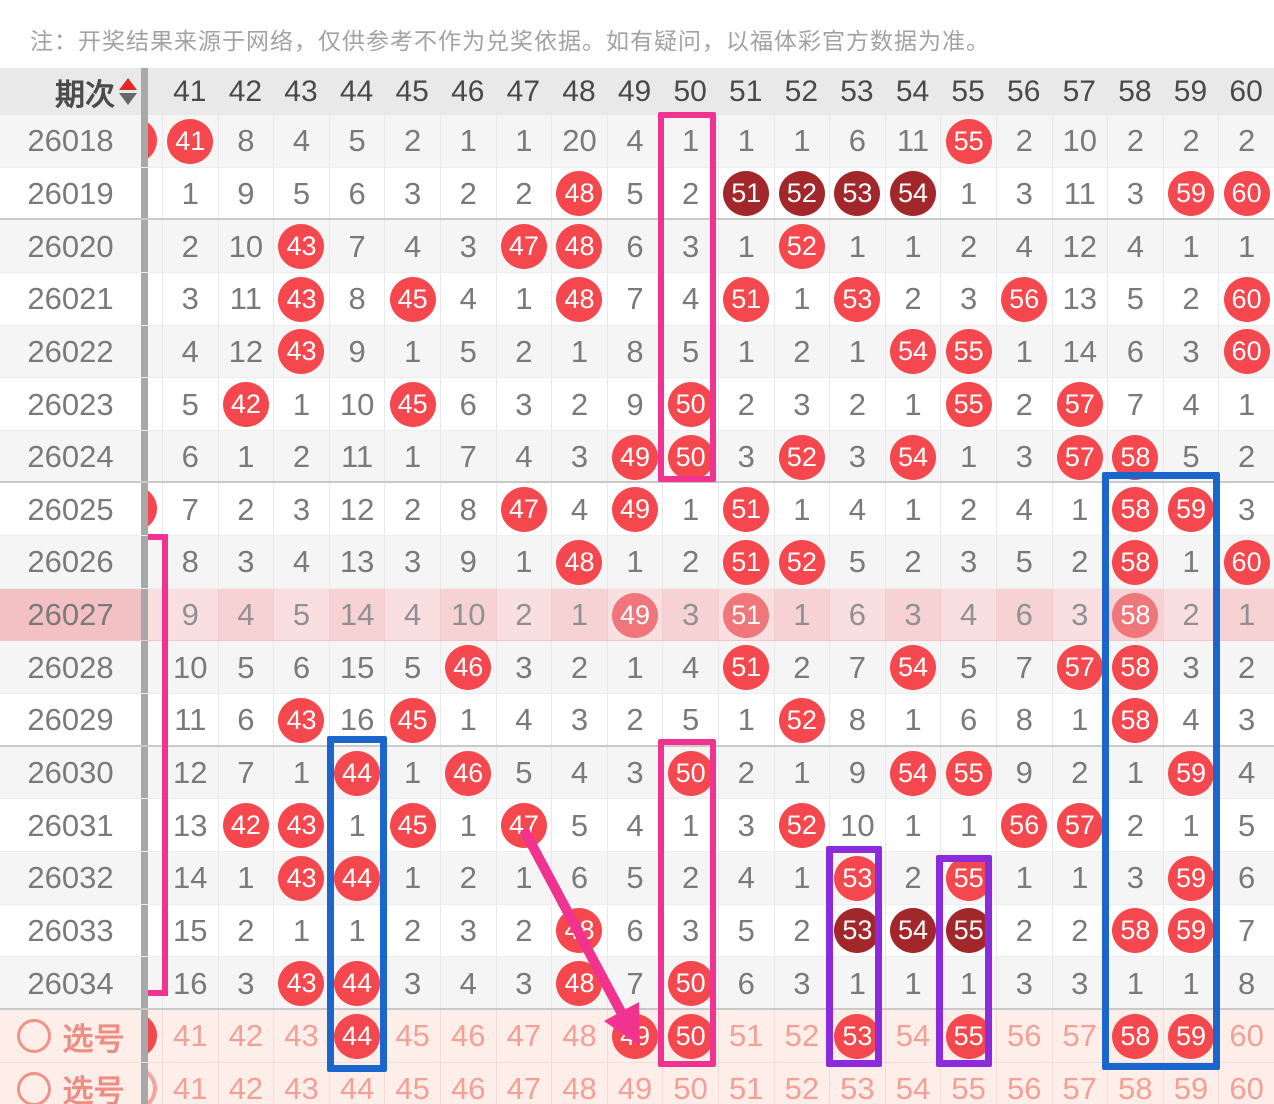  What do you see at coordinates (690, 91) in the screenshot?
I see `header-col-50: 50` at bounding box center [690, 91].